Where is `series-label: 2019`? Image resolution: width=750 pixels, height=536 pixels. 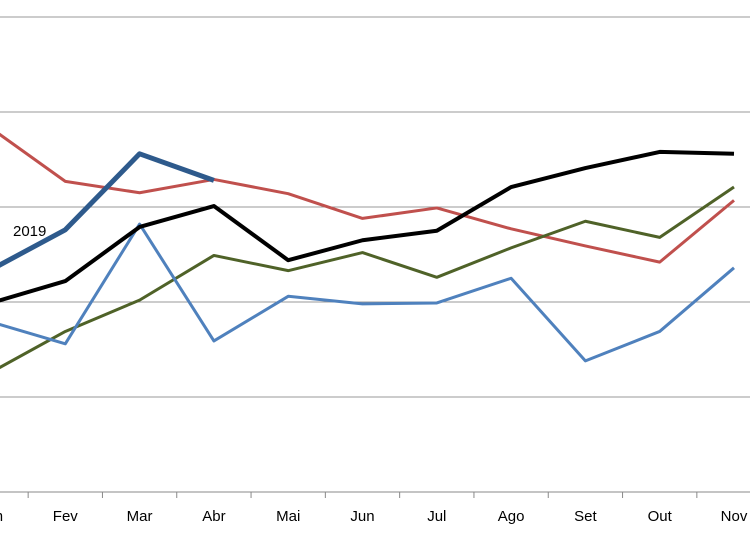
series-label: 2019 is located at coordinates (29, 231).